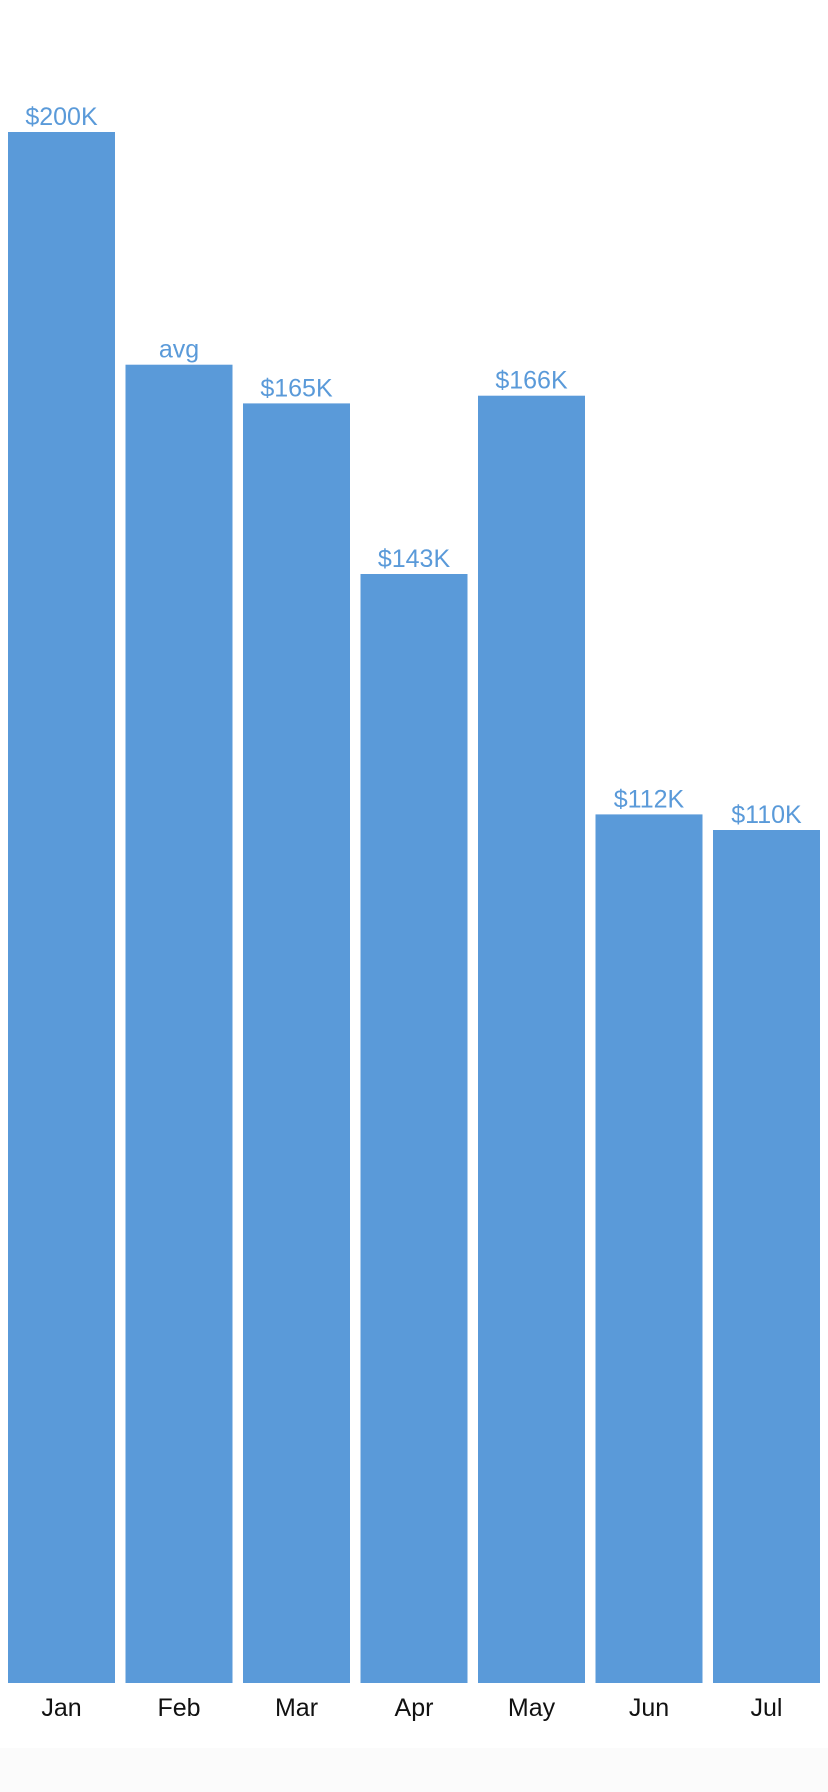 This screenshot has height=1792, width=828. I want to click on value-label-jul: $110K, so click(766, 815).